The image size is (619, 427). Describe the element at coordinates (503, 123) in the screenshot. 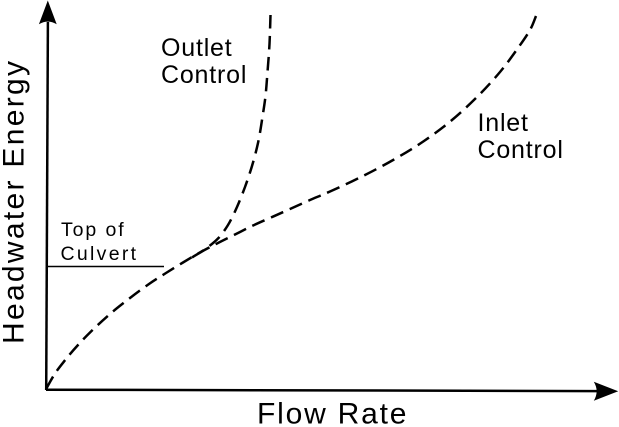

I see `svg-text: Inlet` at that location.